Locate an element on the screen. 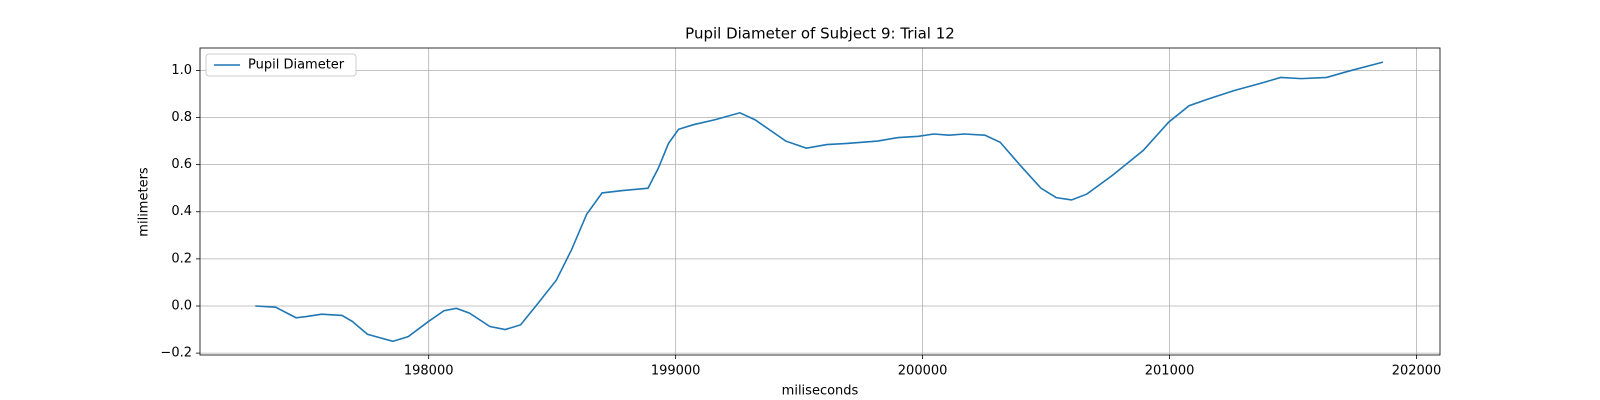  x-axis-label: miliseconds is located at coordinates (820, 391).